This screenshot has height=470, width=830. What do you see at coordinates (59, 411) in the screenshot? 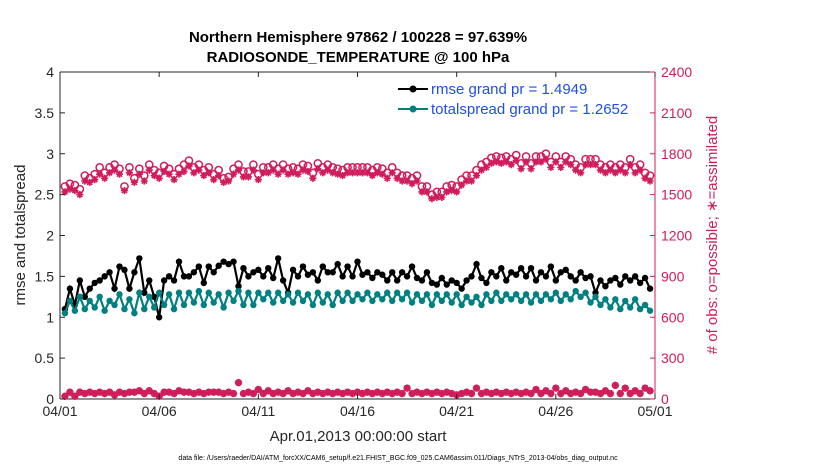
I see `x-tick-label: 04/01` at bounding box center [59, 411].